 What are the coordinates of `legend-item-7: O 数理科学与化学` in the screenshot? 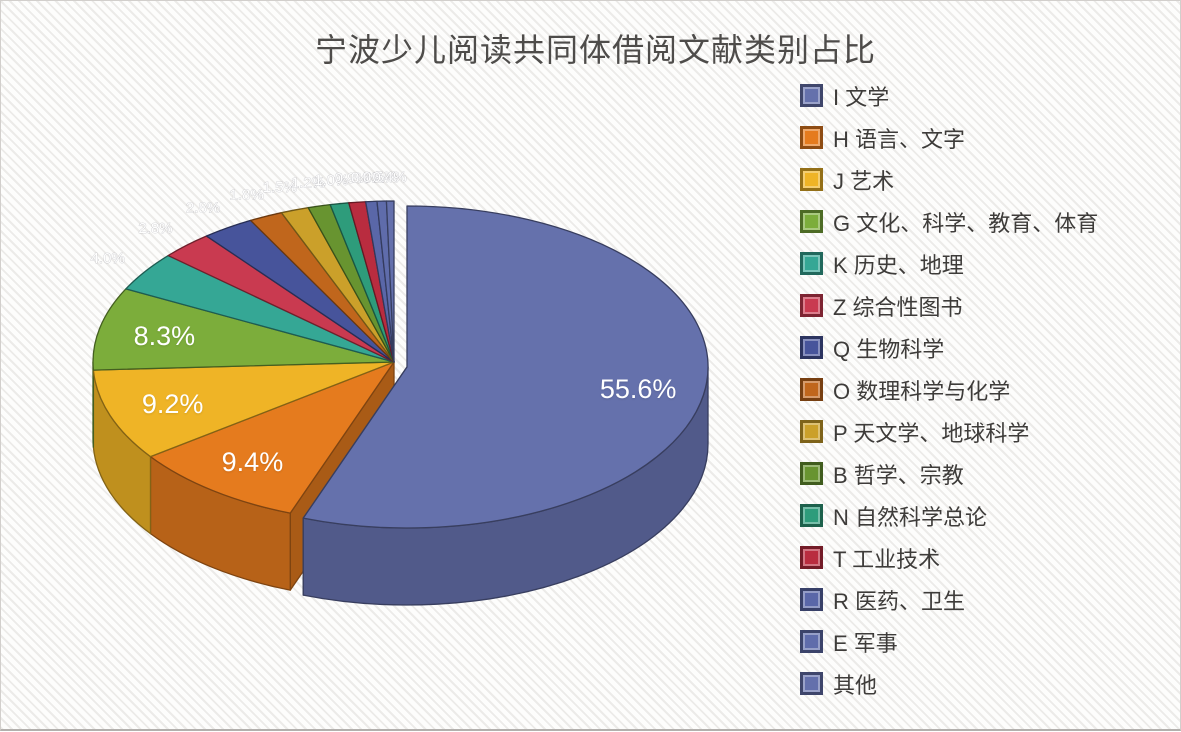 It's located at (949, 389).